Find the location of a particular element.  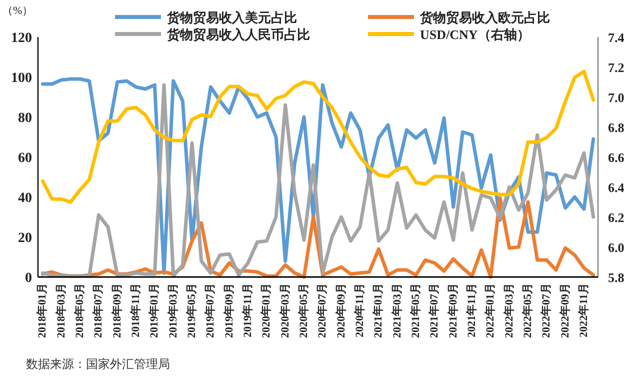

x-tick-label: 2018年09月 is located at coordinates (117, 310).